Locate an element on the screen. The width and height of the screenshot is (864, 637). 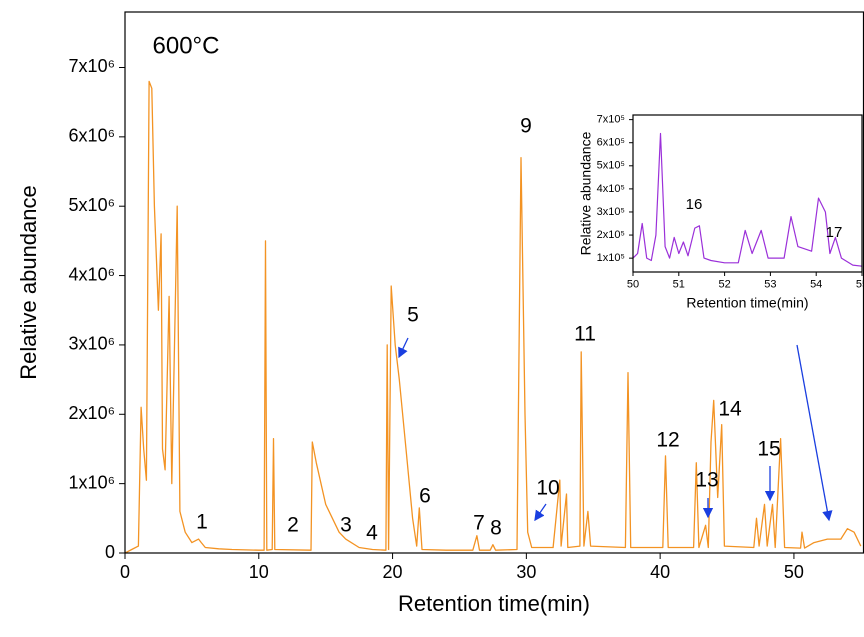
peak-label: 4 is located at coordinates (372, 533).